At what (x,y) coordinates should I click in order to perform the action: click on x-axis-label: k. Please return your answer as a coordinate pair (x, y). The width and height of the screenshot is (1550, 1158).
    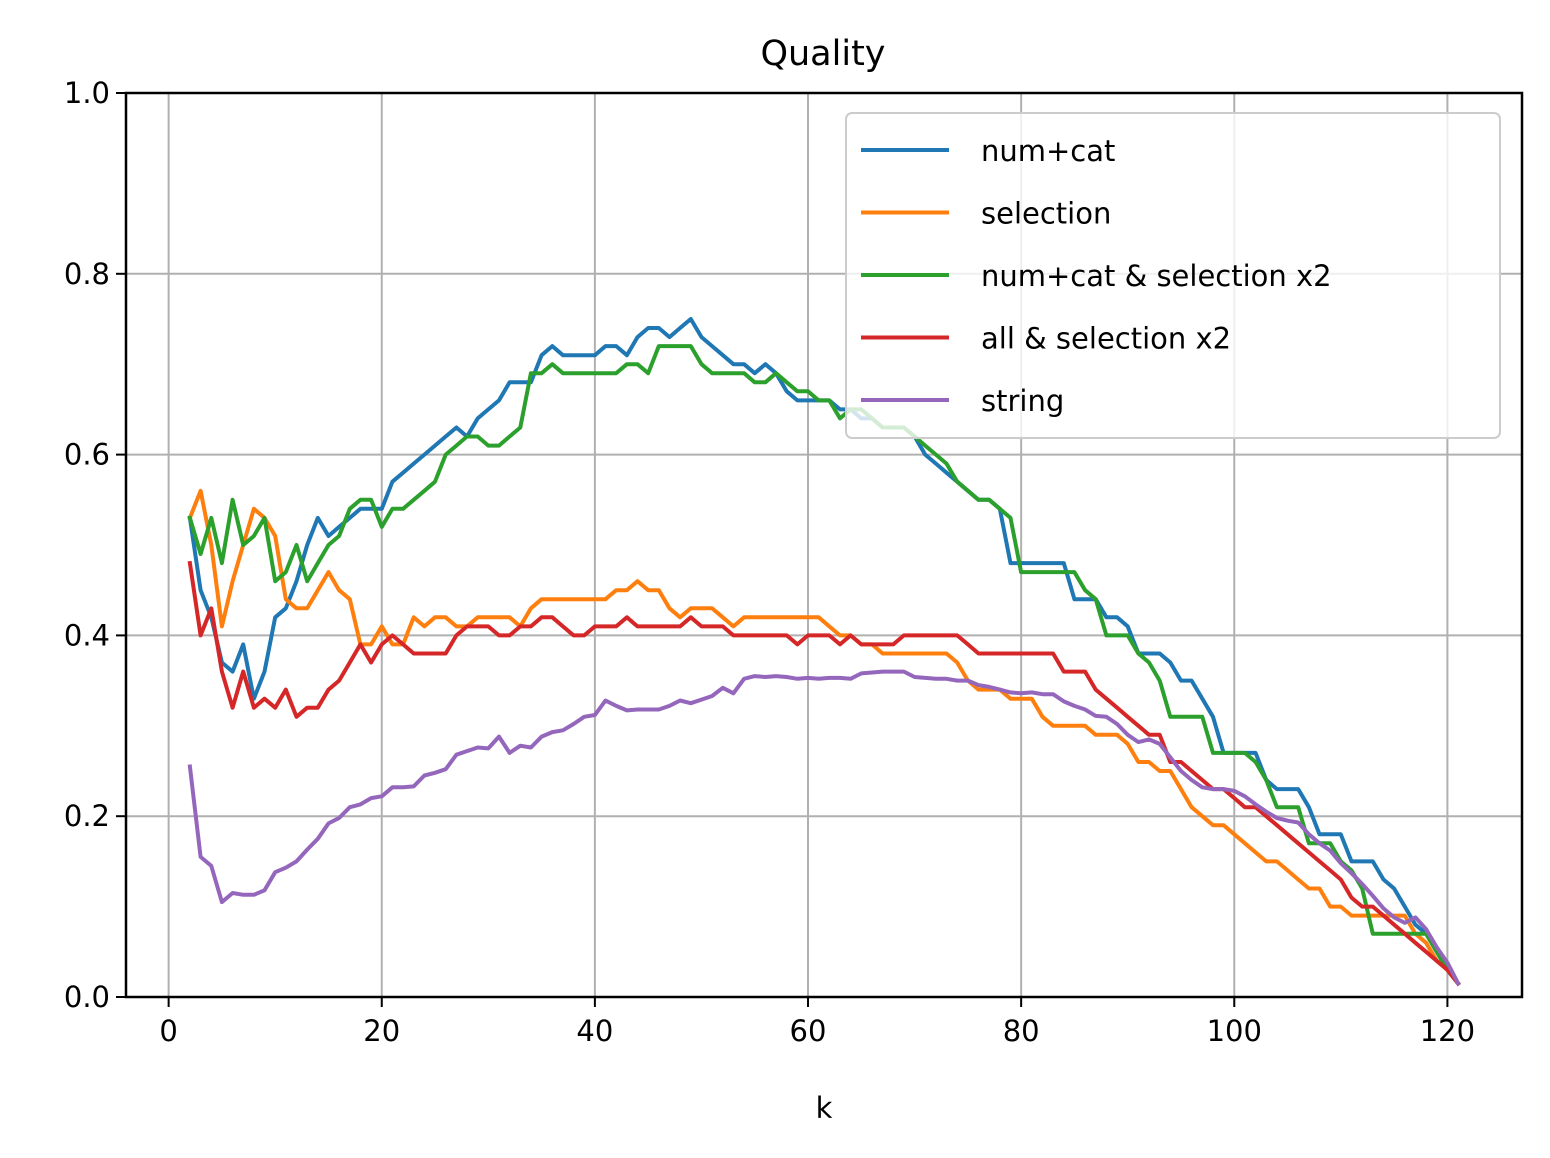
    Looking at the image, I should click on (824, 1108).